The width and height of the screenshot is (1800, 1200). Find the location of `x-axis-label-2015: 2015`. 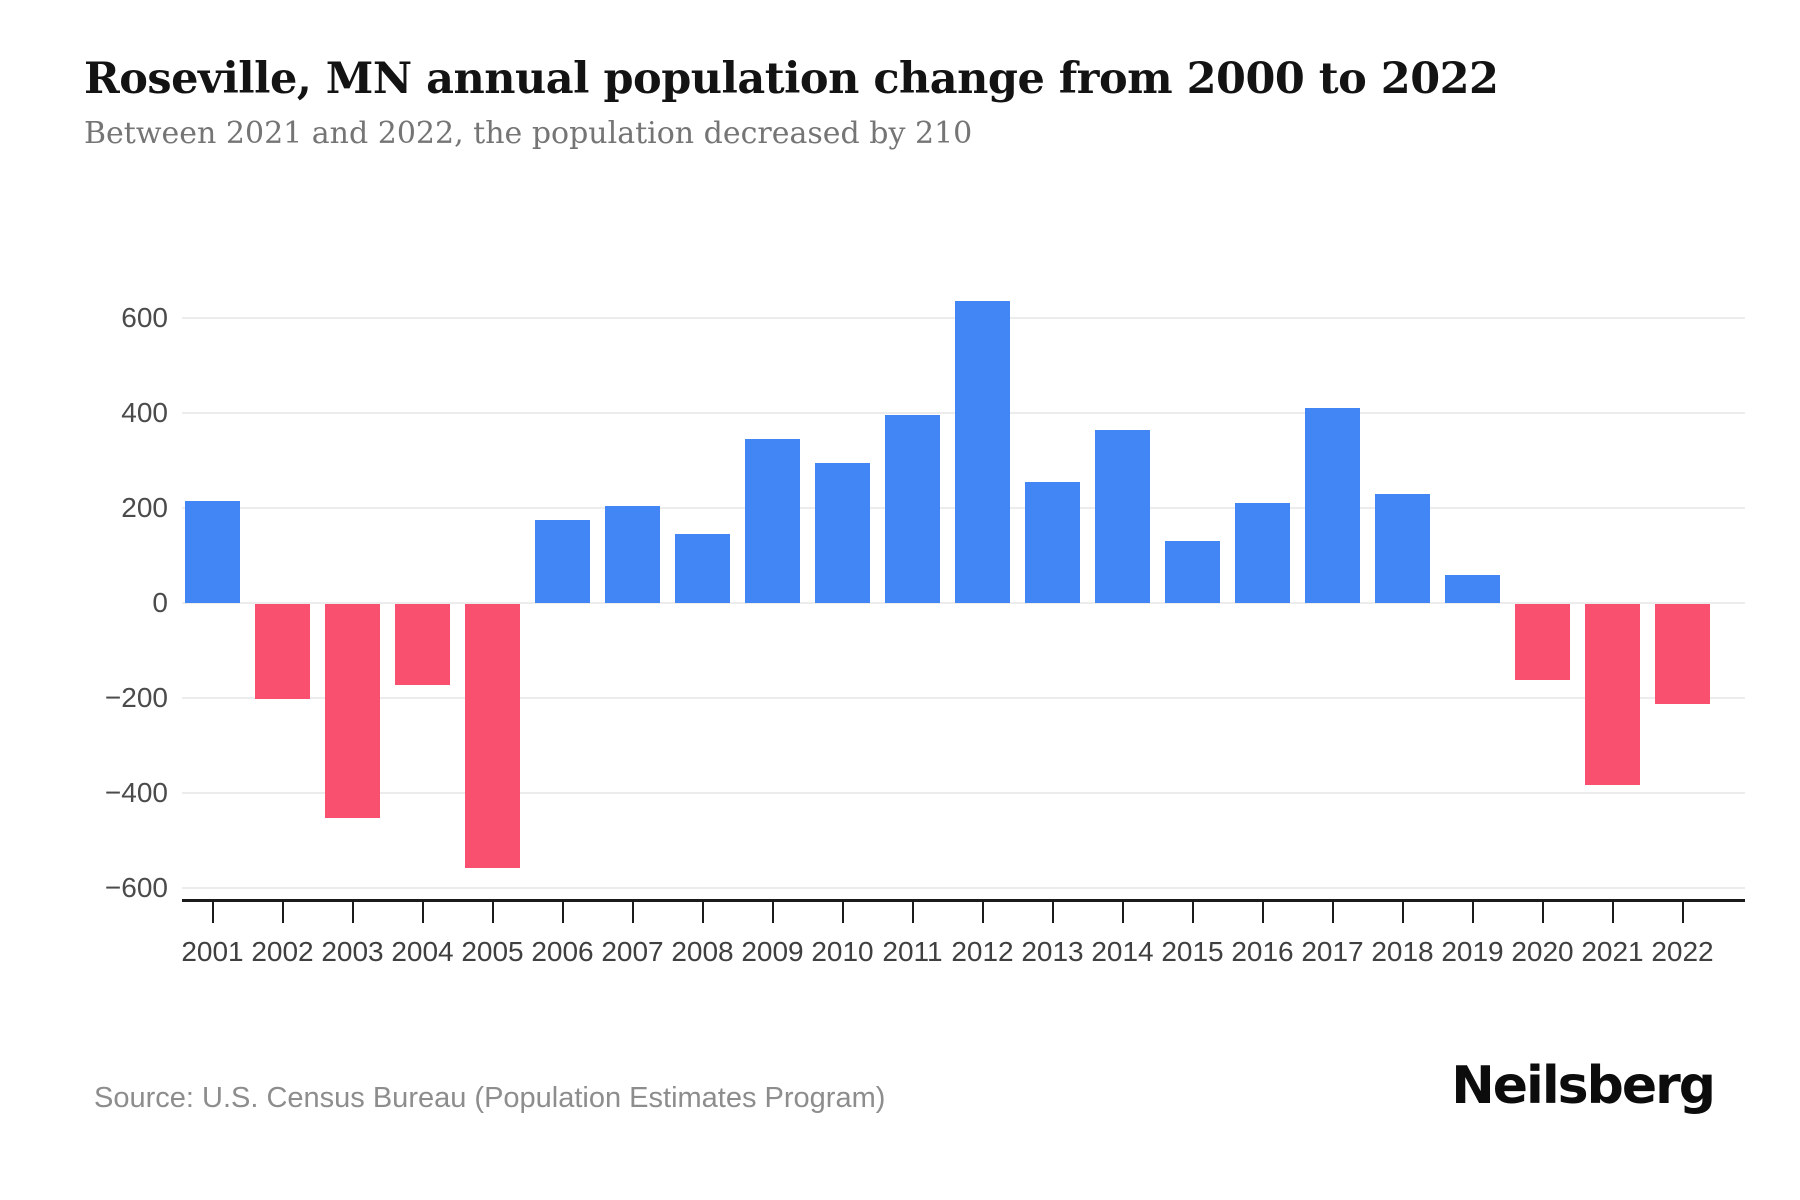

x-axis-label-2015: 2015 is located at coordinates (1192, 951).